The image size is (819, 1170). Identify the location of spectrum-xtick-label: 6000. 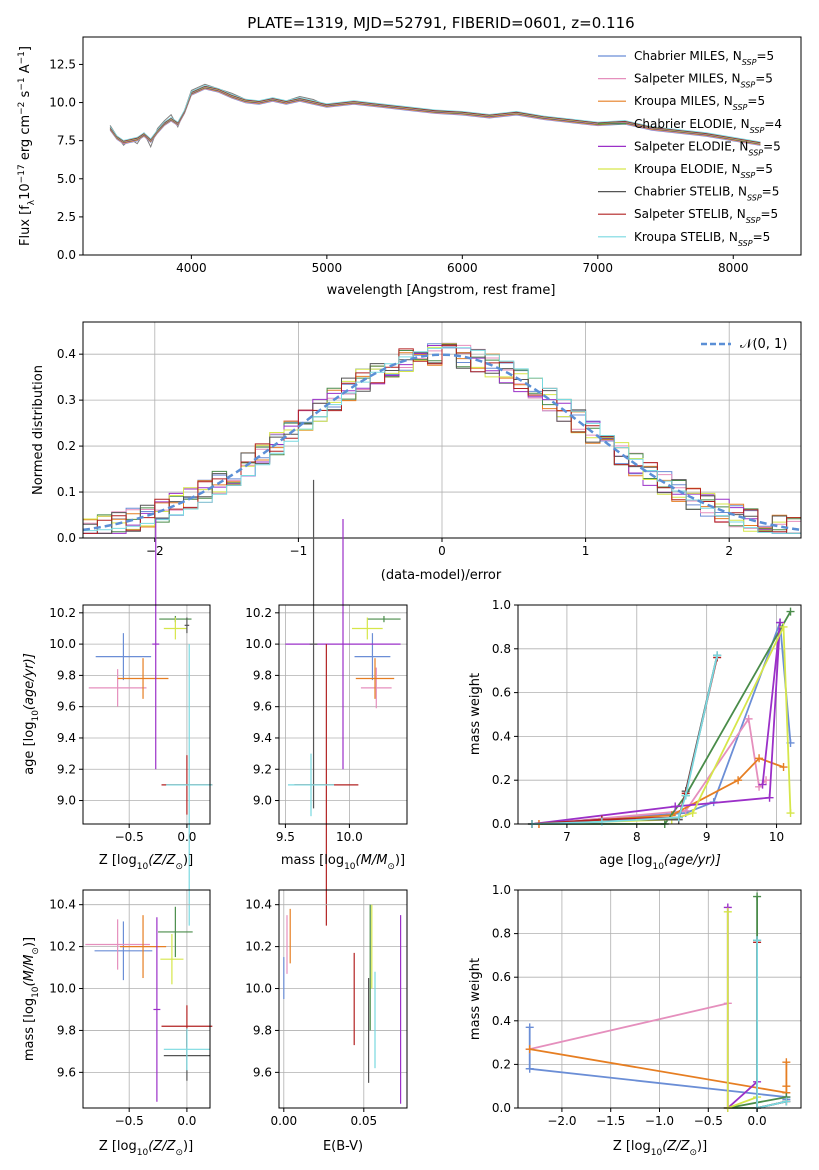
(462, 268).